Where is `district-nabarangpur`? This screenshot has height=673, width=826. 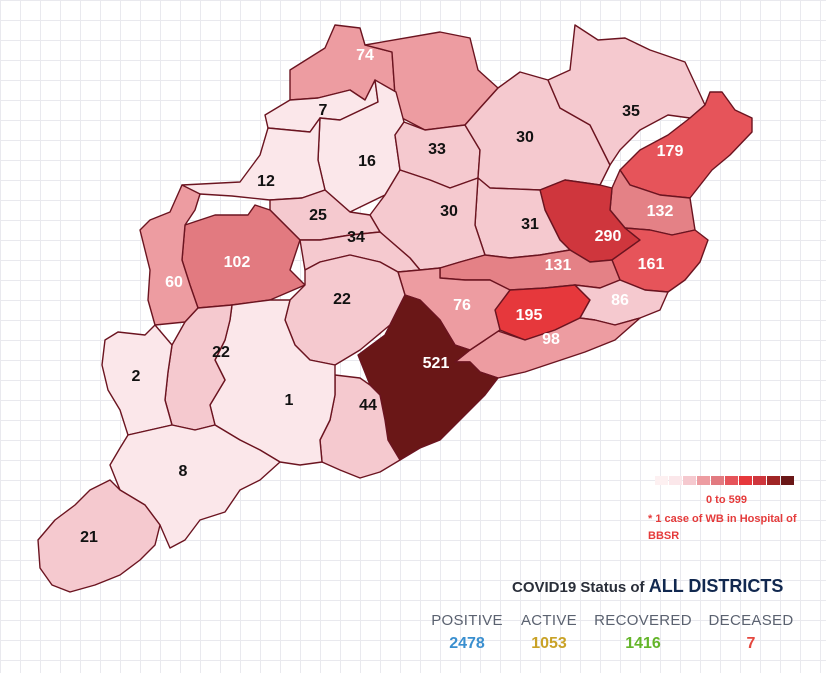 district-nabarangpur is located at coordinates (137, 380).